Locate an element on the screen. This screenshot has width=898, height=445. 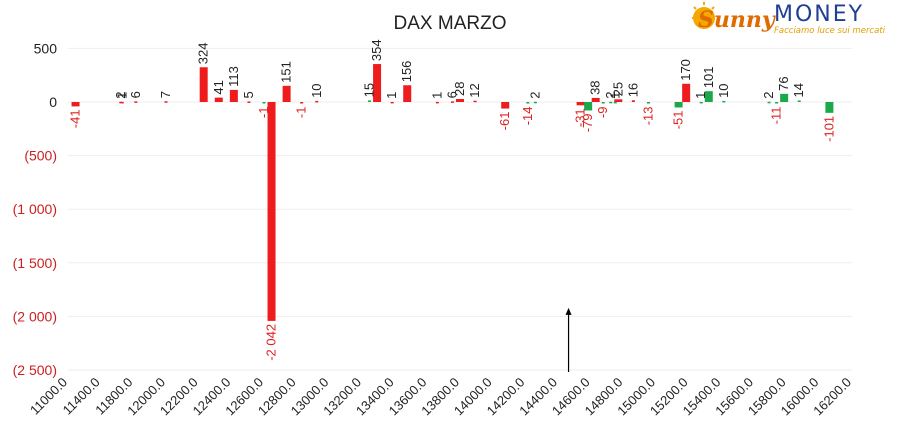
data-label: -13 is located at coordinates (647, 116).